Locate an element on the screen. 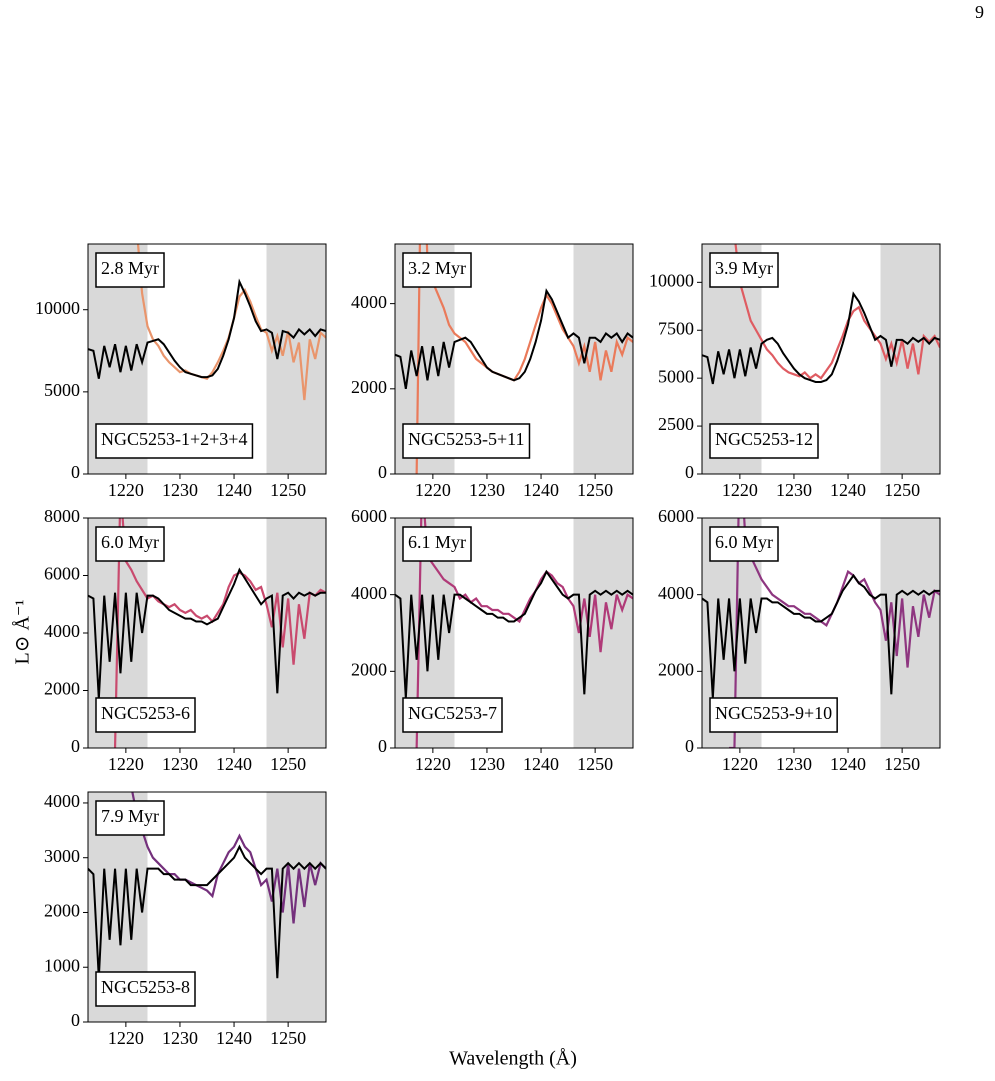  age-label: 2.8 Myr is located at coordinates (130, 268).